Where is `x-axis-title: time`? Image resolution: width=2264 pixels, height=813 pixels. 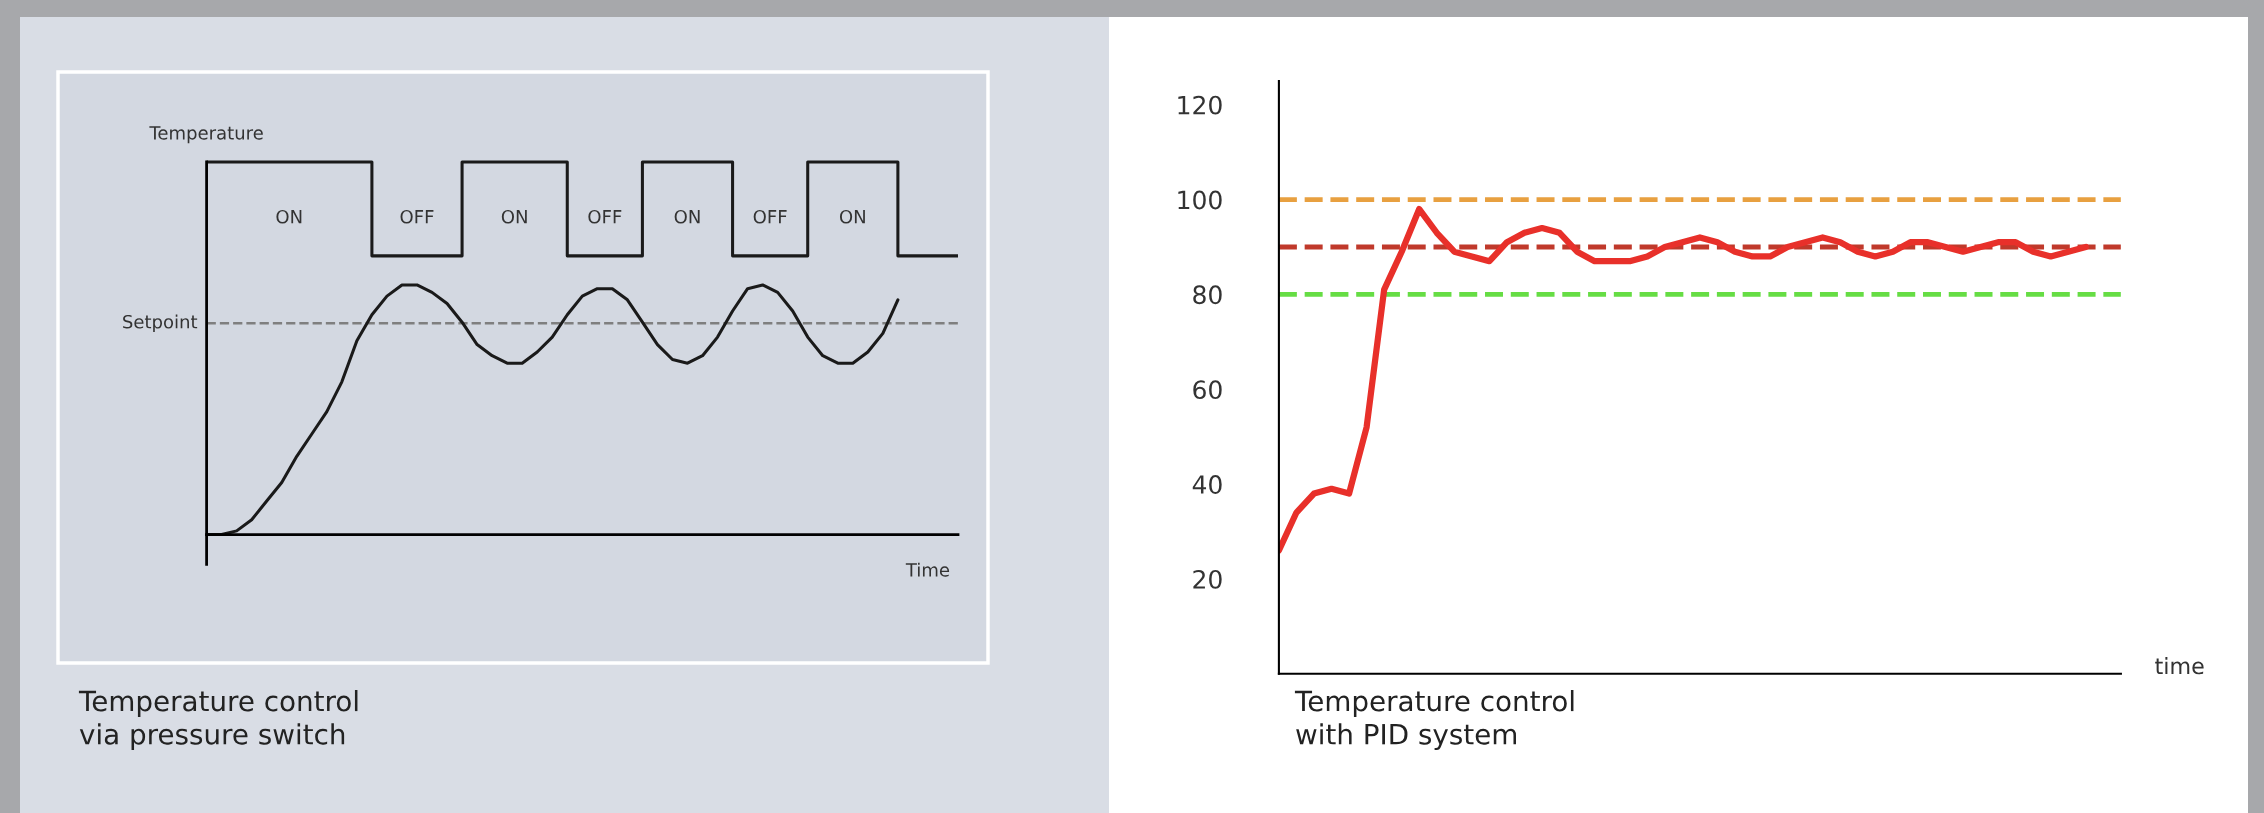
x-axis-title: time is located at coordinates (2179, 666).